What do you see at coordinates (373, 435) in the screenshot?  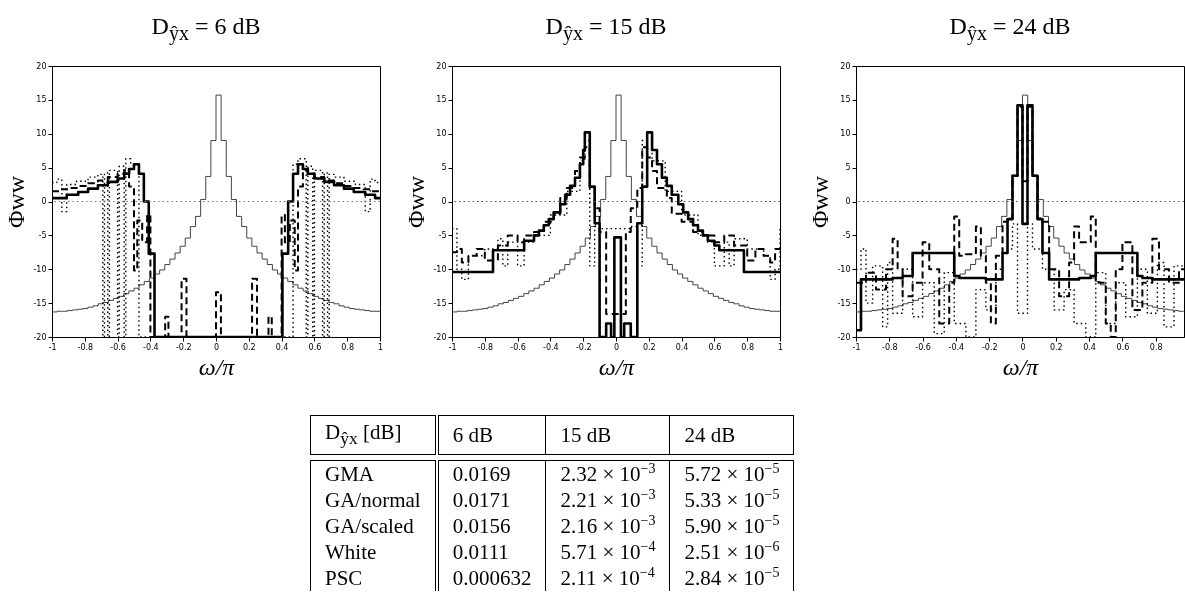 I see `text: D$_{ŷx}$ [dB]` at bounding box center [373, 435].